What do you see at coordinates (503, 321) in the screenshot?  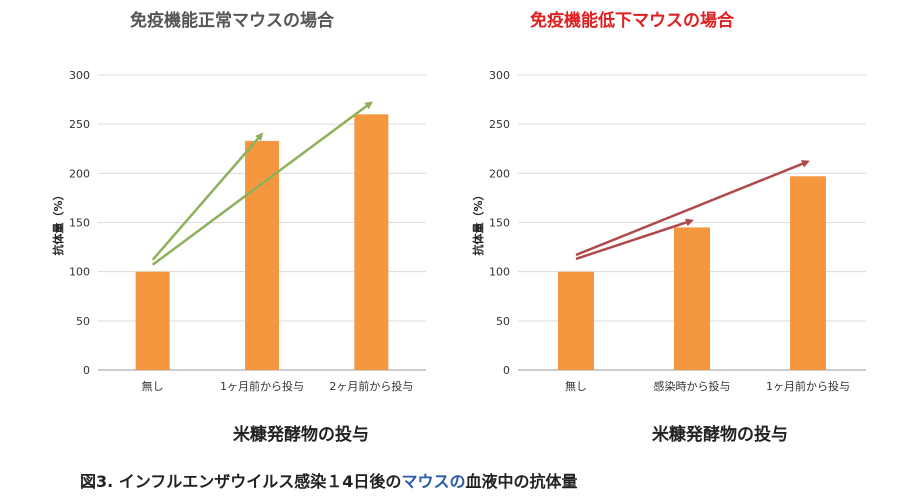 I see `chart-1-y-tick-label: 50` at bounding box center [503, 321].